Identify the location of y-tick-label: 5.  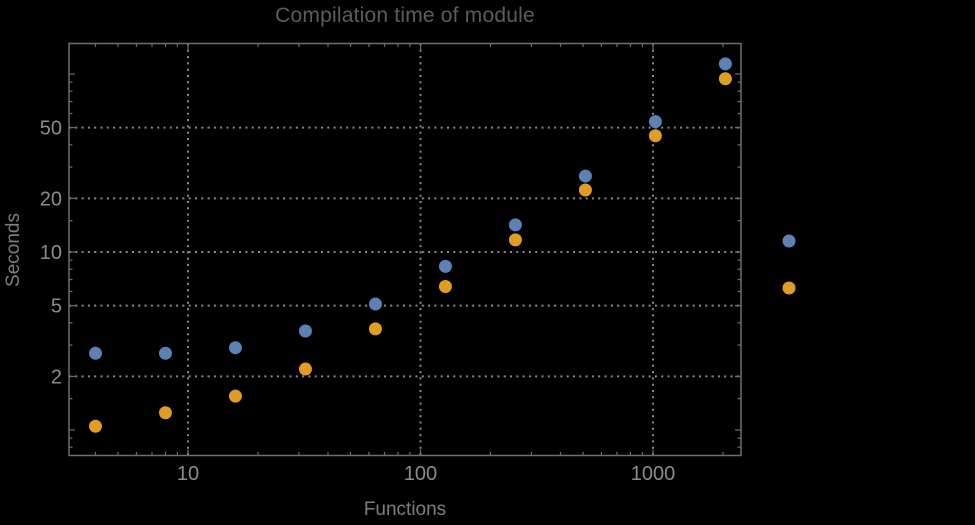
(56, 307).